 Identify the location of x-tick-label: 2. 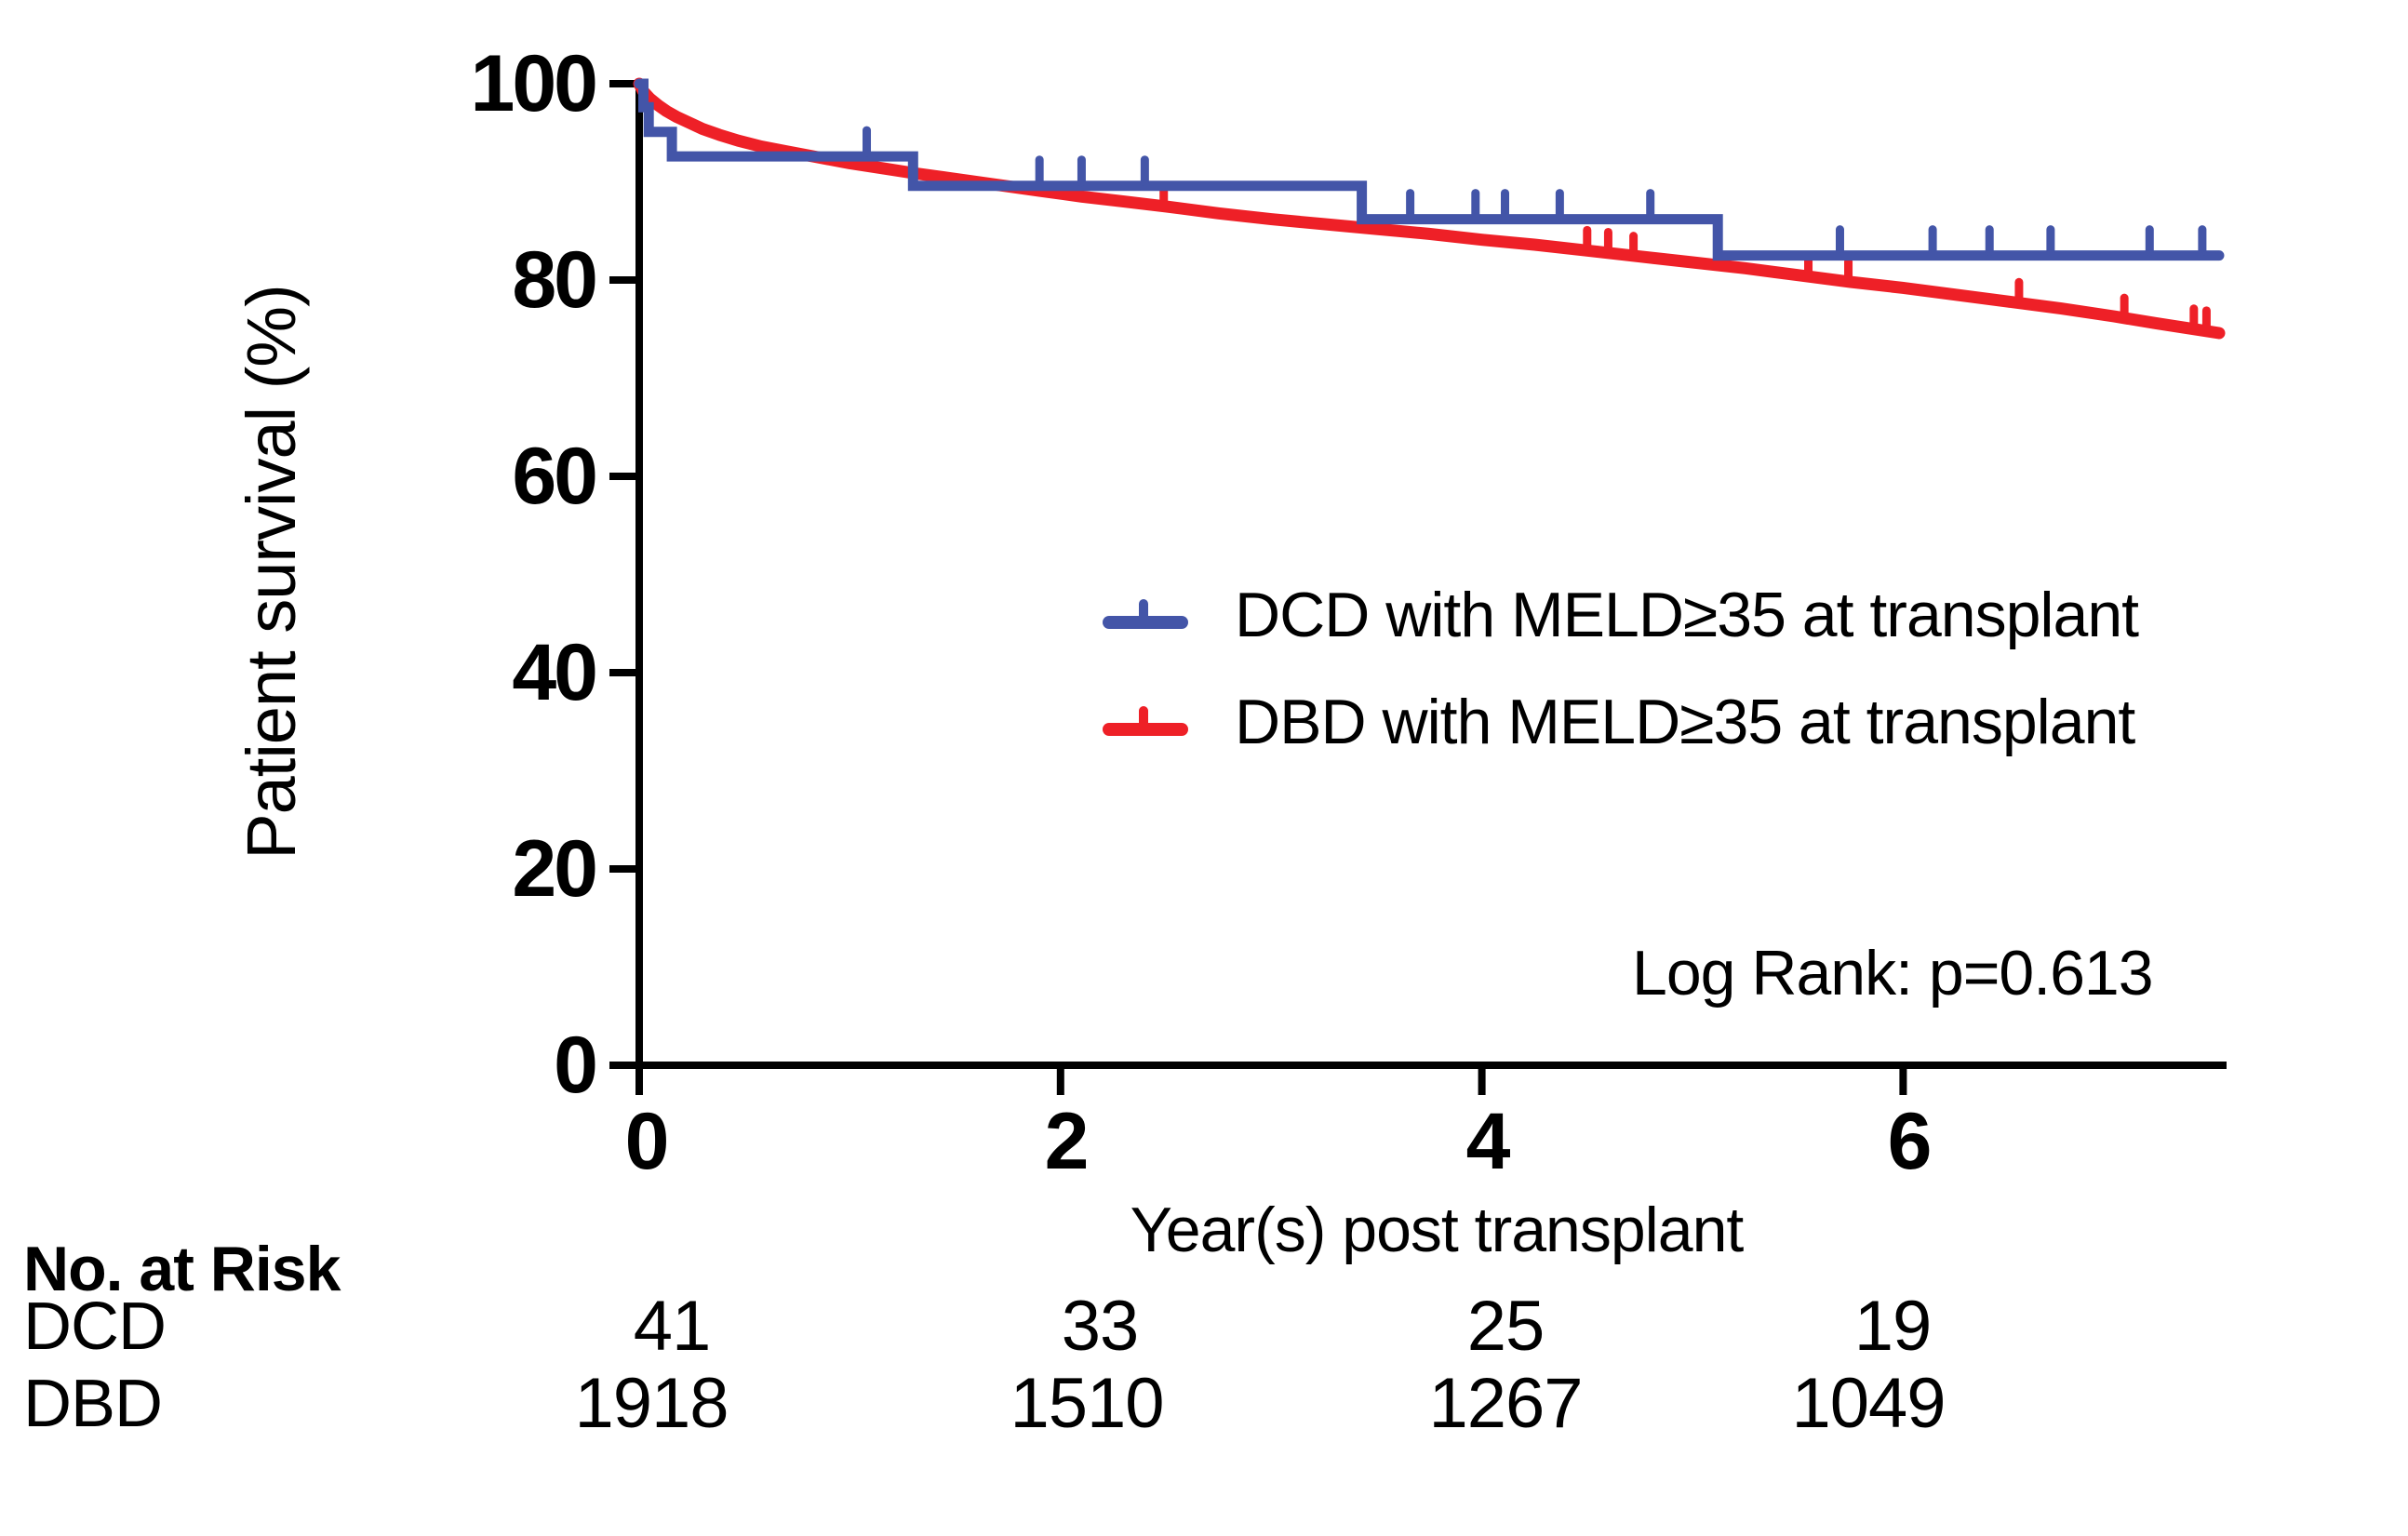
(1067, 1141).